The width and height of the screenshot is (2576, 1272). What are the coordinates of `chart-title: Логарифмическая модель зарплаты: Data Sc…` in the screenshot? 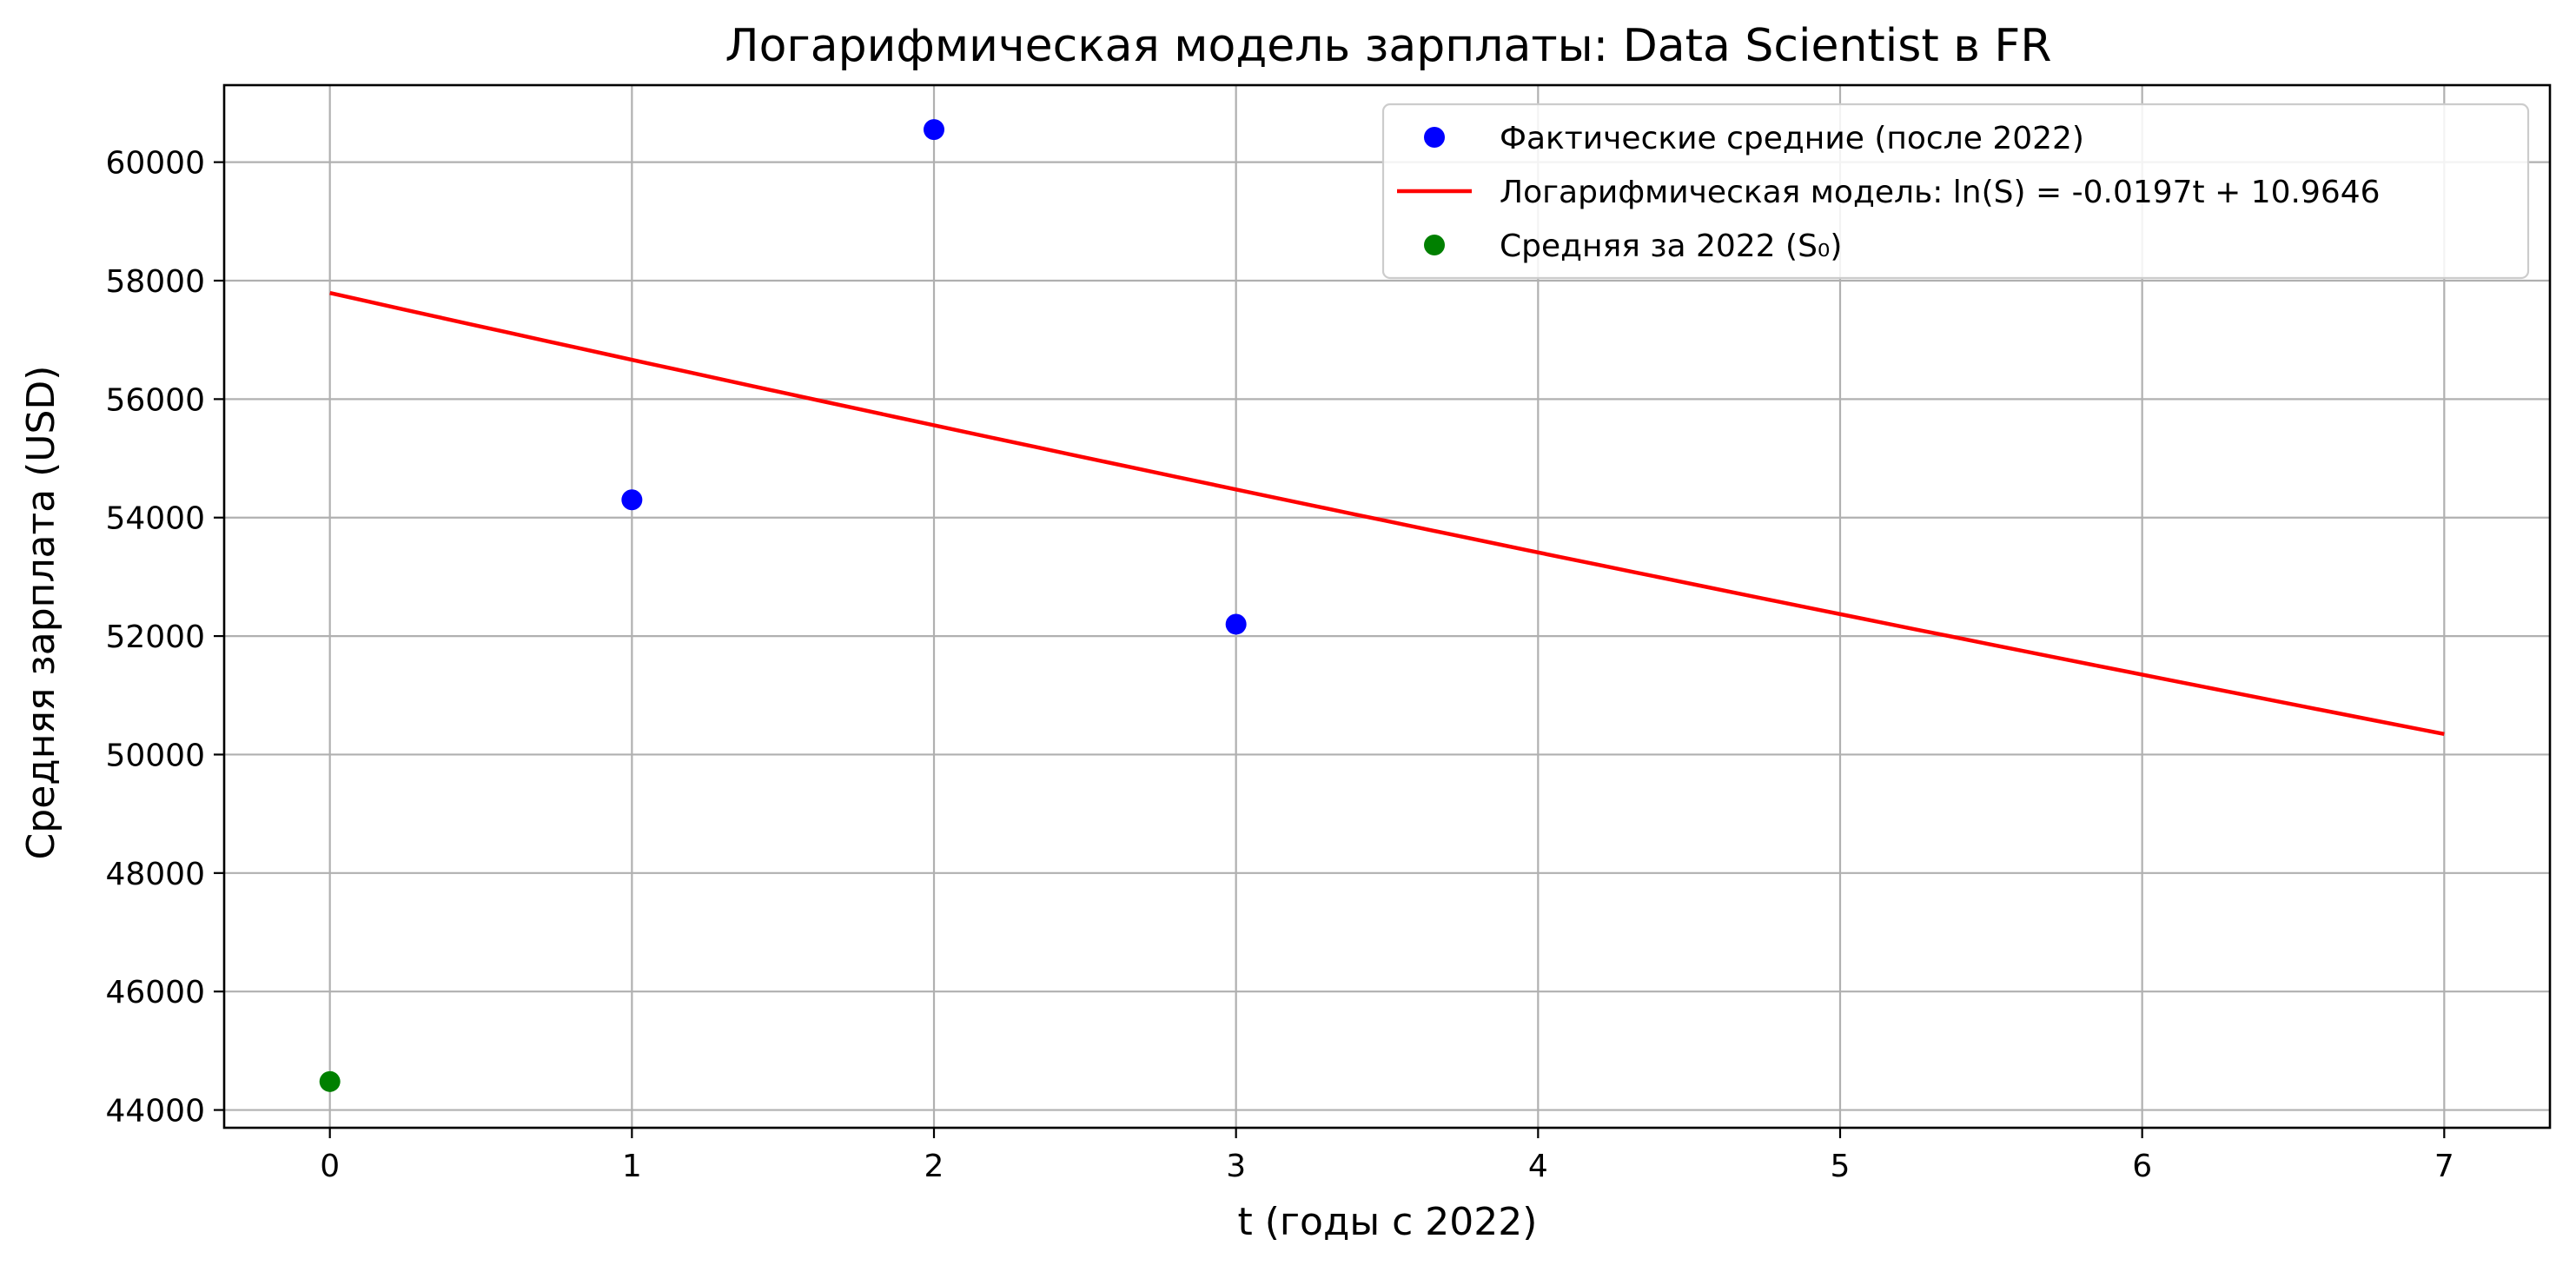 It's located at (1388, 46).